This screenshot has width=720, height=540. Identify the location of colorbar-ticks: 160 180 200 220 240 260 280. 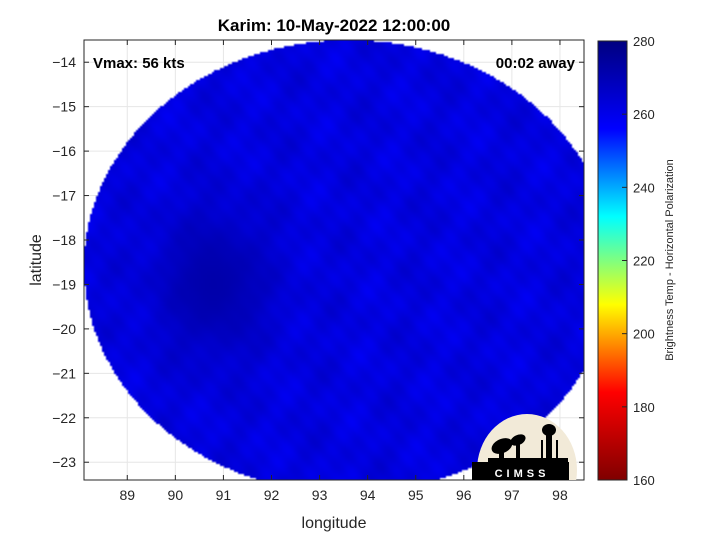
(638, 261).